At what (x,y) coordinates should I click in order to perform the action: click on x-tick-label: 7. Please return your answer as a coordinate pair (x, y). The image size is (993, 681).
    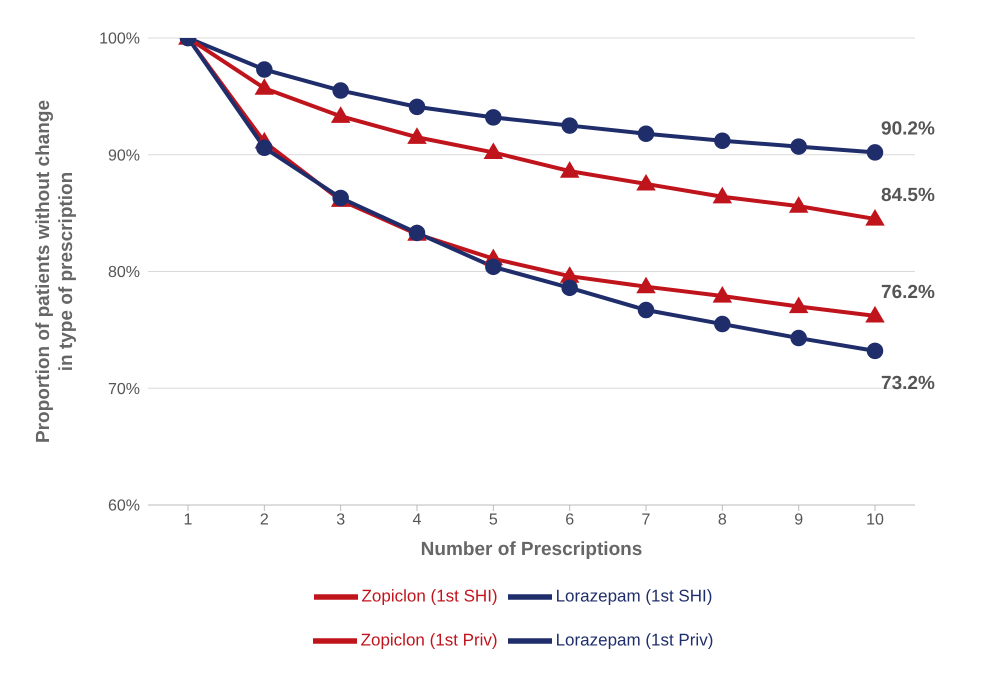
    Looking at the image, I should click on (646, 519).